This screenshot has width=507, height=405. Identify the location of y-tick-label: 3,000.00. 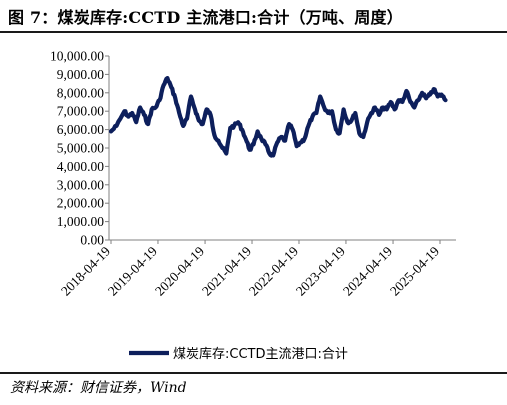
(81, 184).